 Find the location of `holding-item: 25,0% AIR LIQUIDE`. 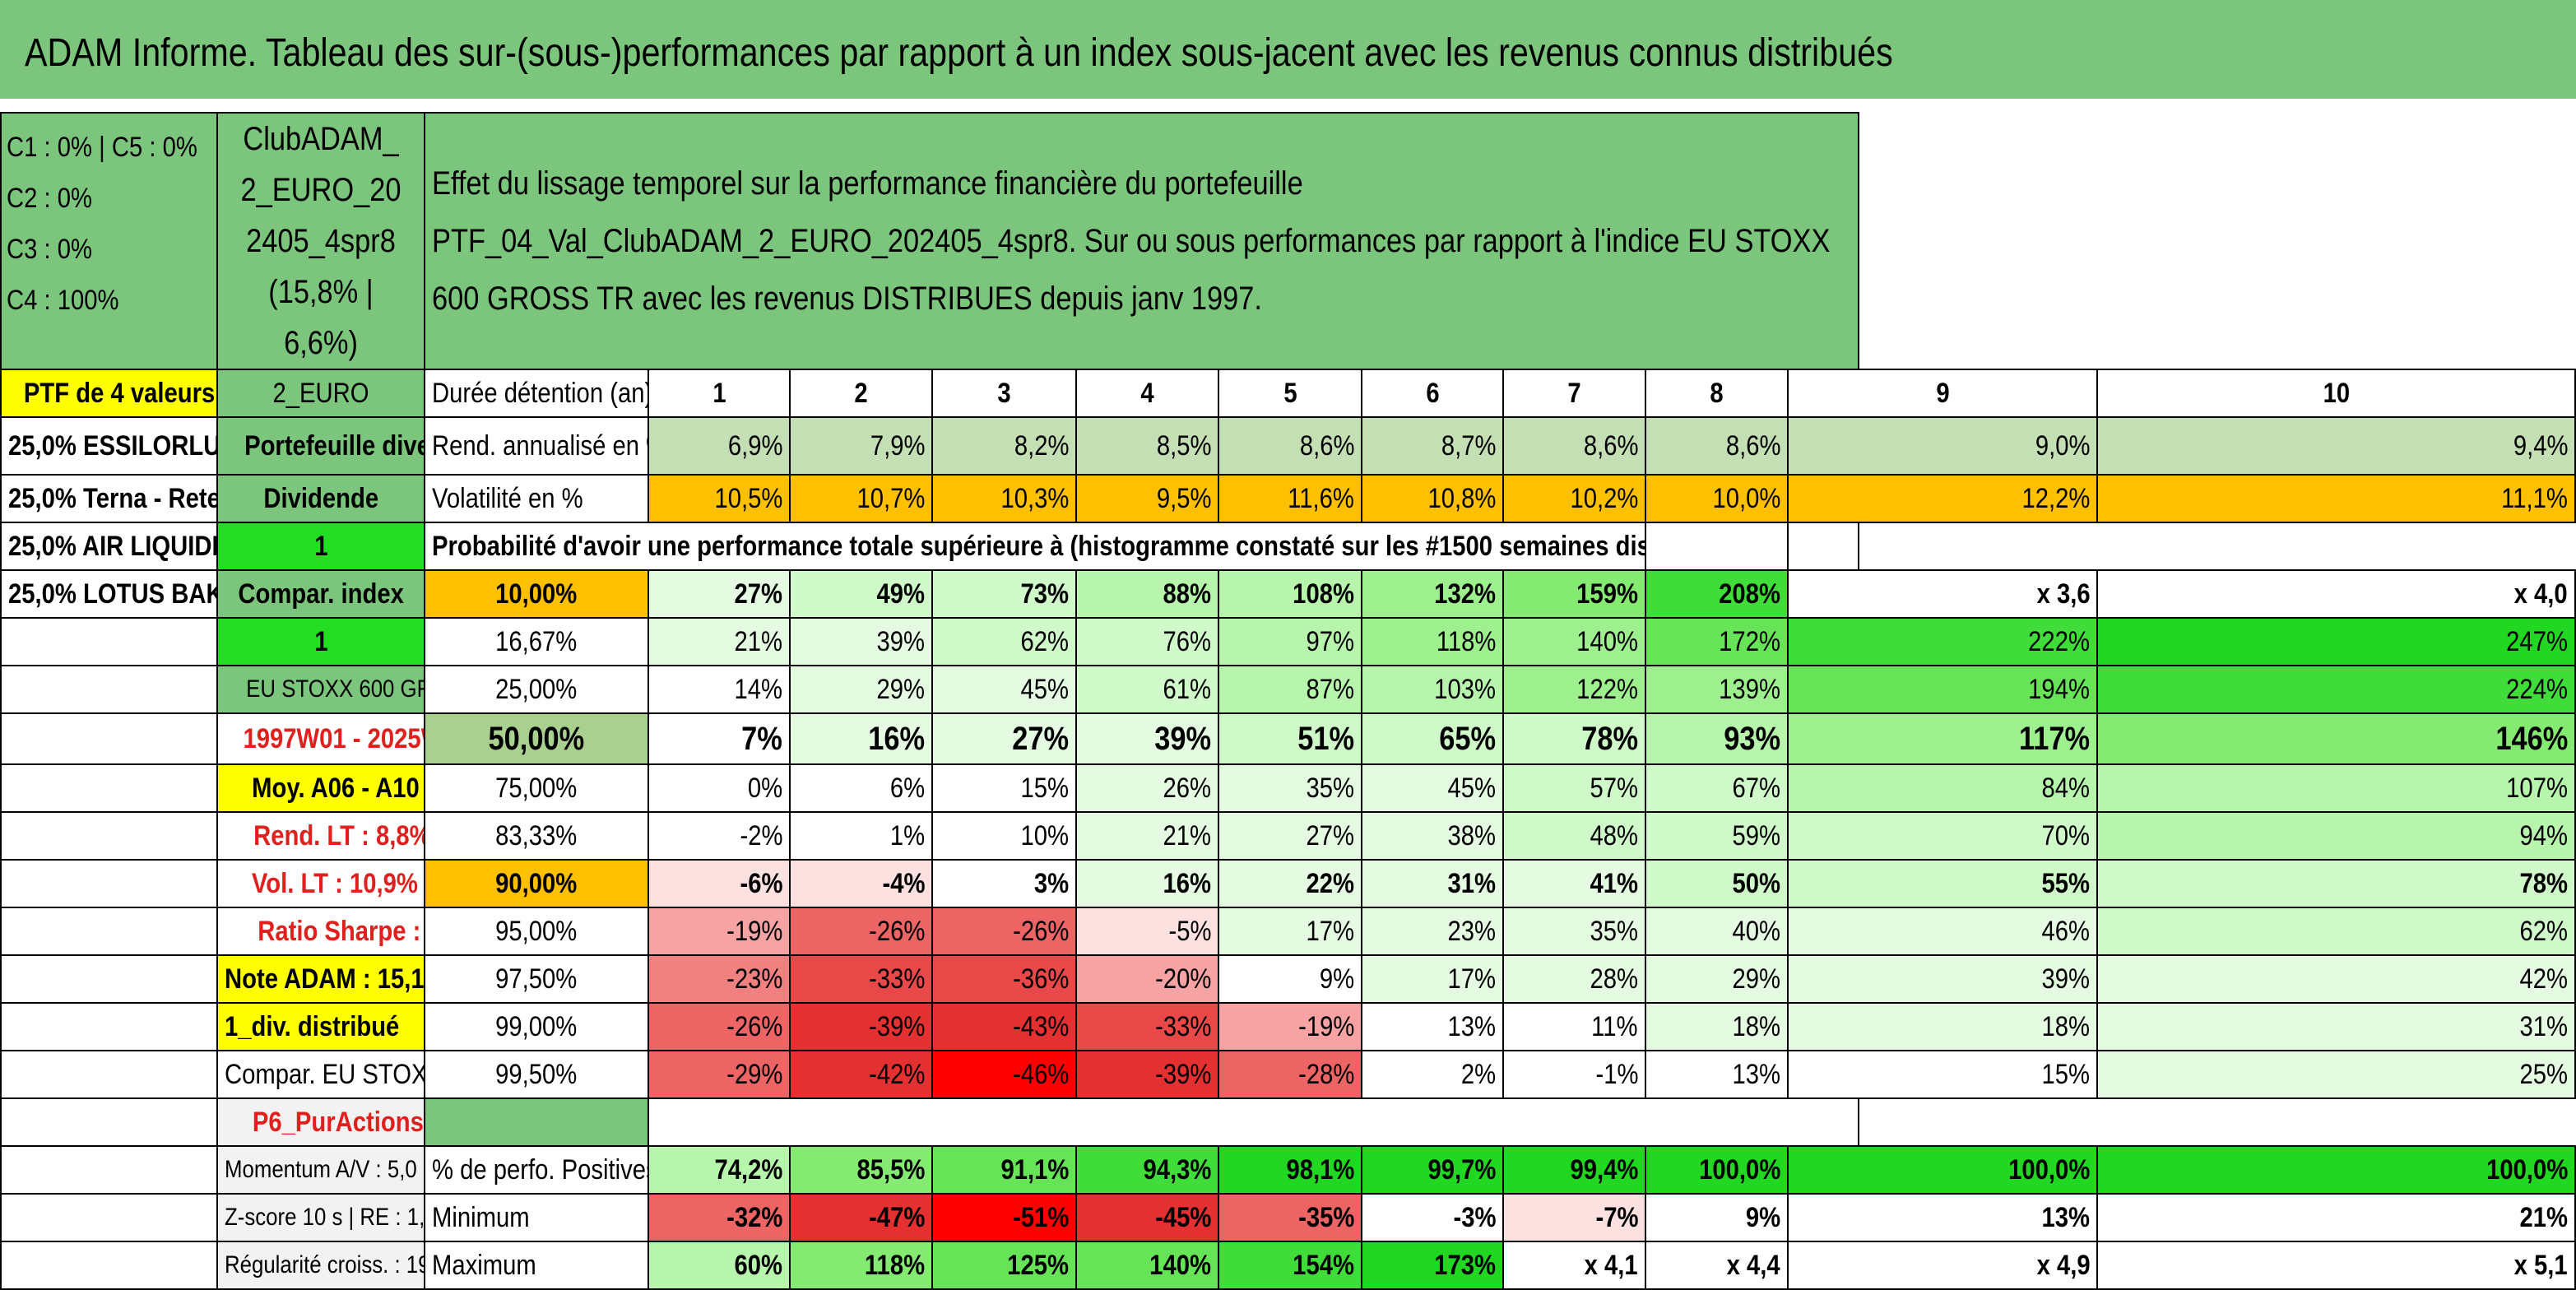

holding-item: 25,0% AIR LIQUIDE is located at coordinates (109, 546).